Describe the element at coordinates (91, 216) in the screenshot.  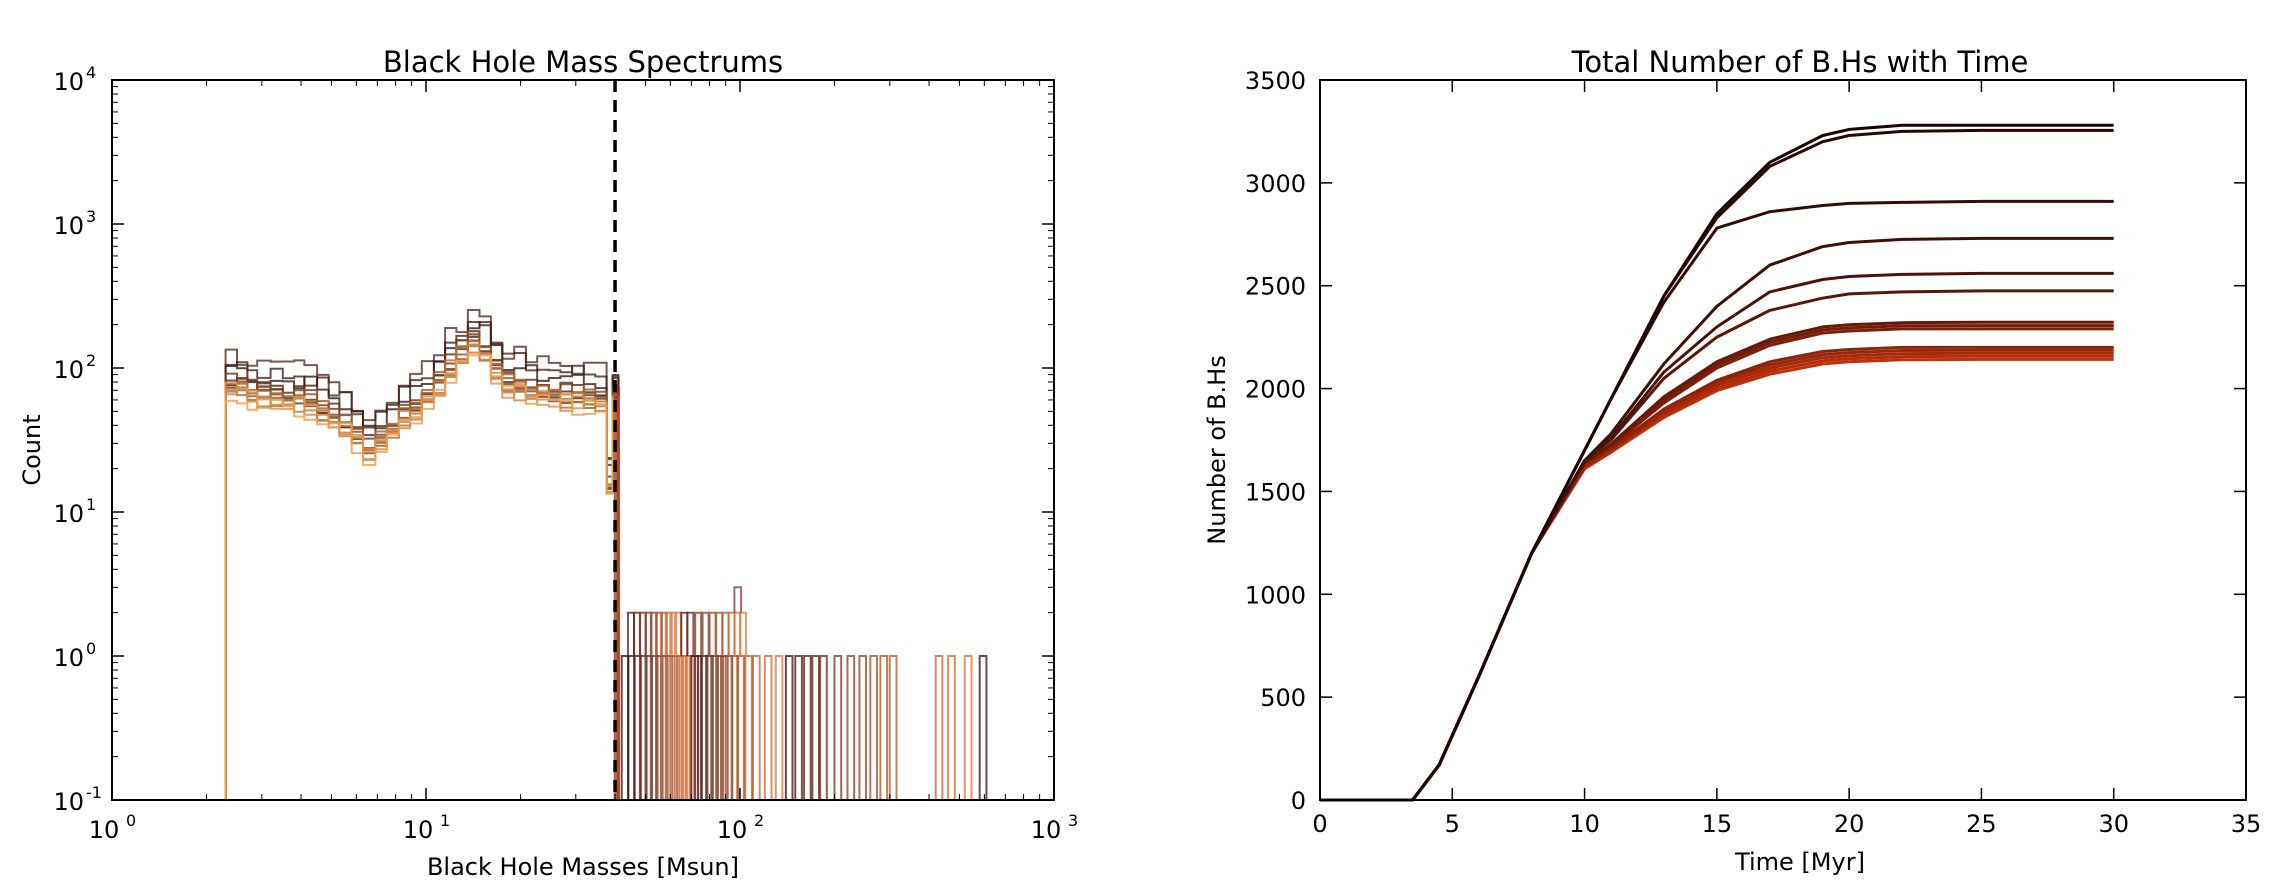
I see `y-tick-exponent: 3` at that location.